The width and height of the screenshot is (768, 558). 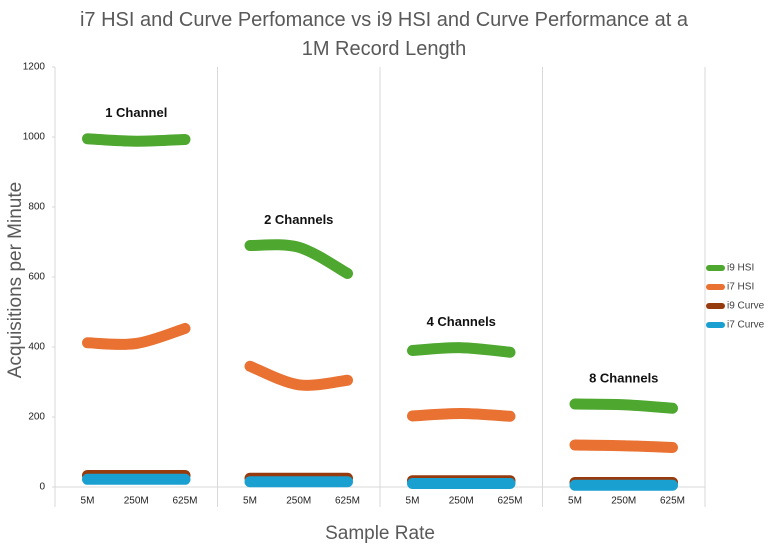 I want to click on y-tick-label: 200, so click(x=36, y=417).